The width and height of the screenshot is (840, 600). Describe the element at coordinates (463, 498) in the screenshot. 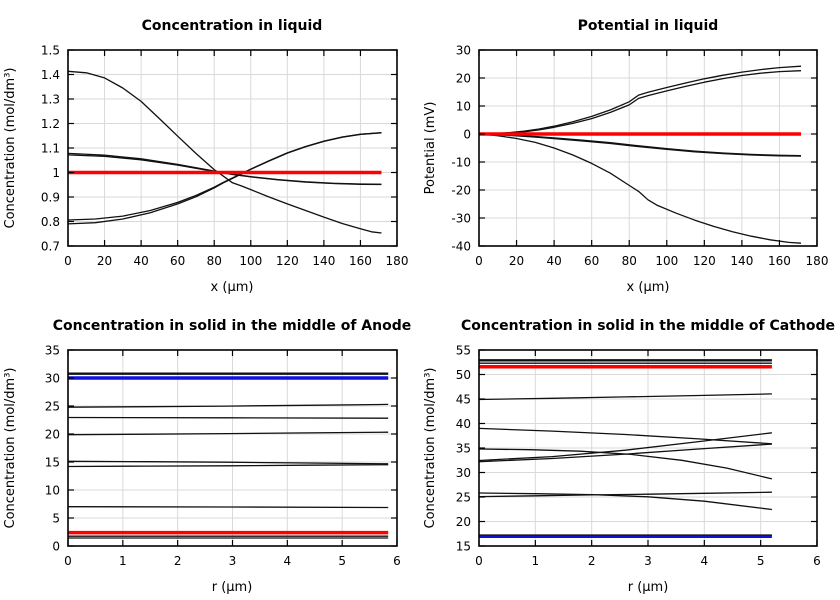

I see `y-tick-label: 25` at that location.